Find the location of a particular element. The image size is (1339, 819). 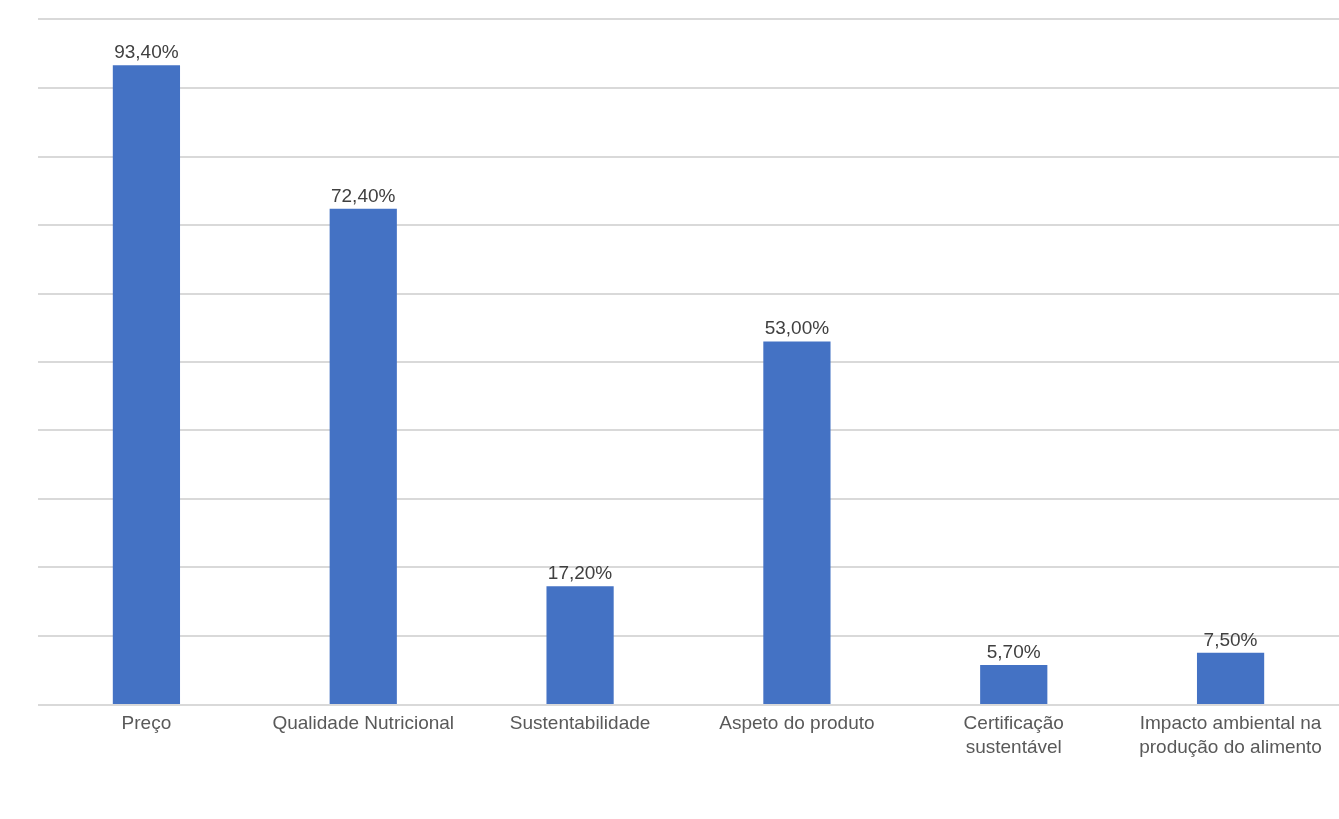

data-label: 7,50% is located at coordinates (1230, 639).